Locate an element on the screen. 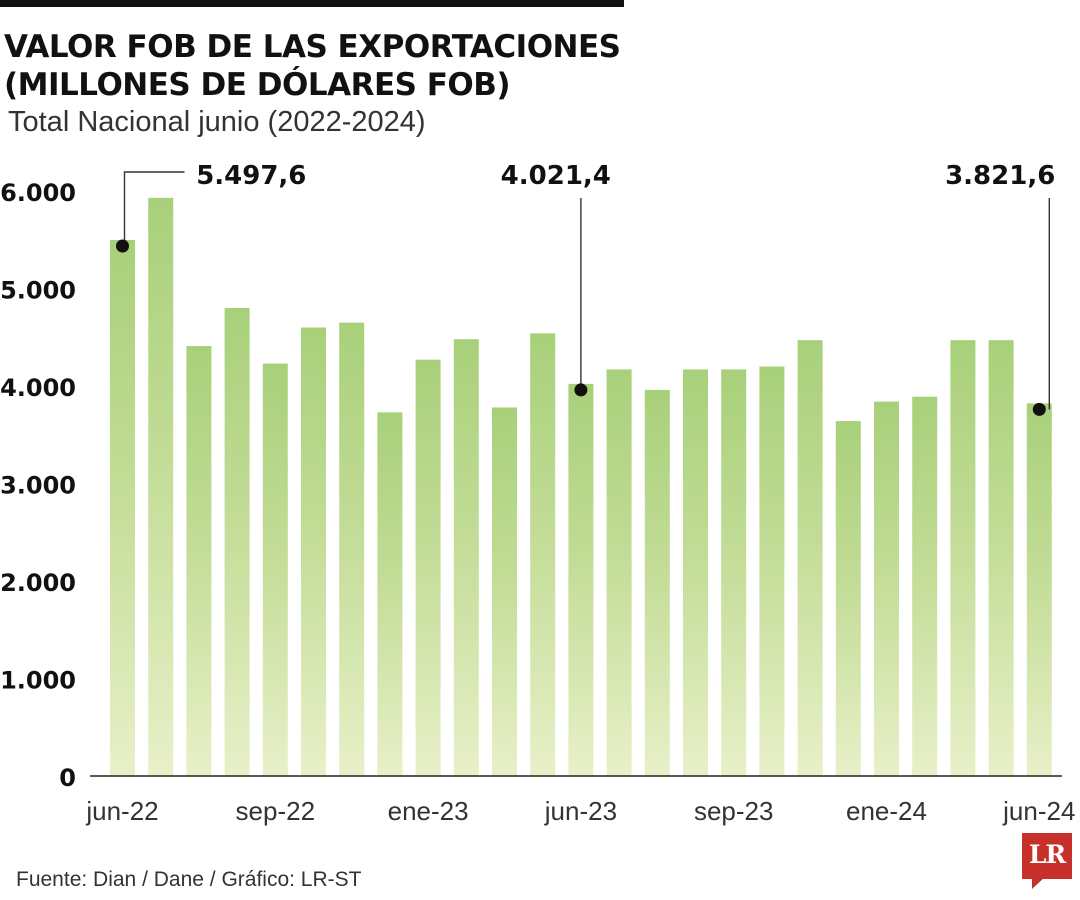 Image resolution: width=1080 pixels, height=900 pixels. x-tick-label: ene-24 is located at coordinates (886, 811).